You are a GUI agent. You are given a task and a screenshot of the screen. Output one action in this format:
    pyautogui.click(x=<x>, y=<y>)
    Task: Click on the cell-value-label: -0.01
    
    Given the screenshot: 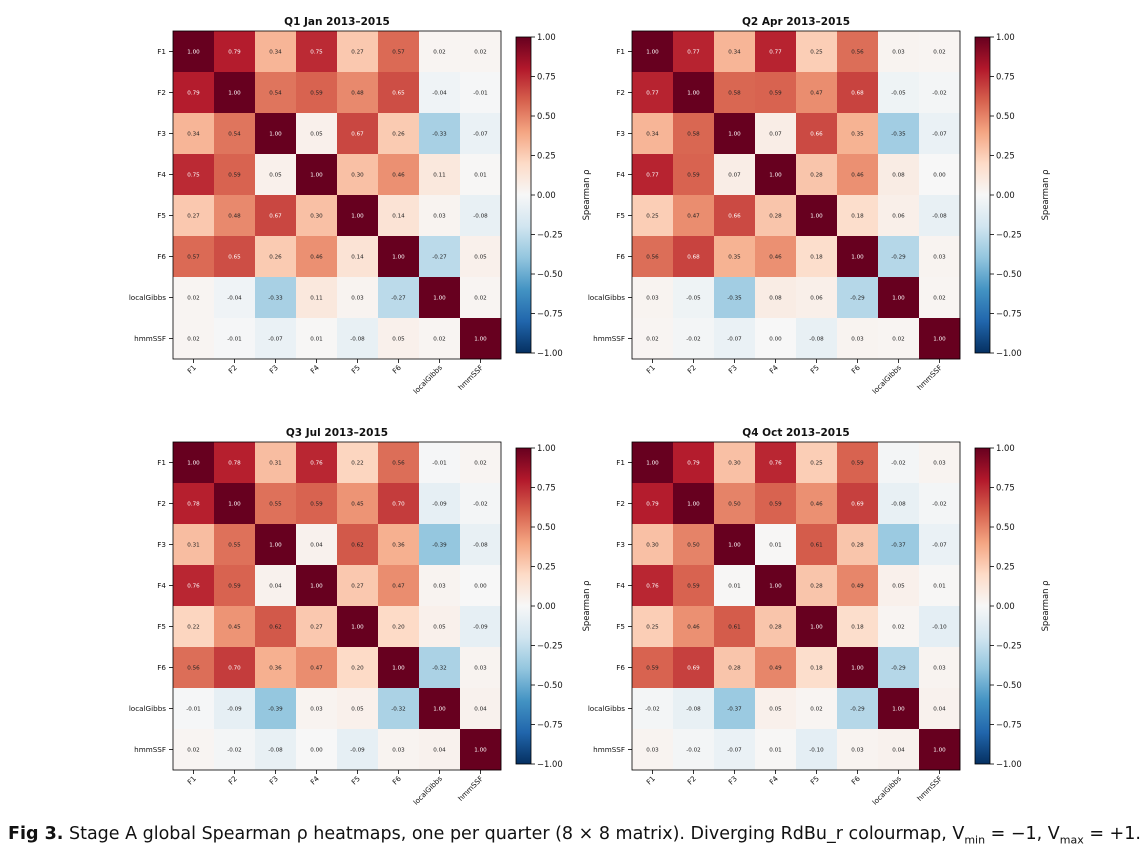 What is the action you would take?
    pyautogui.click(x=480, y=94)
    